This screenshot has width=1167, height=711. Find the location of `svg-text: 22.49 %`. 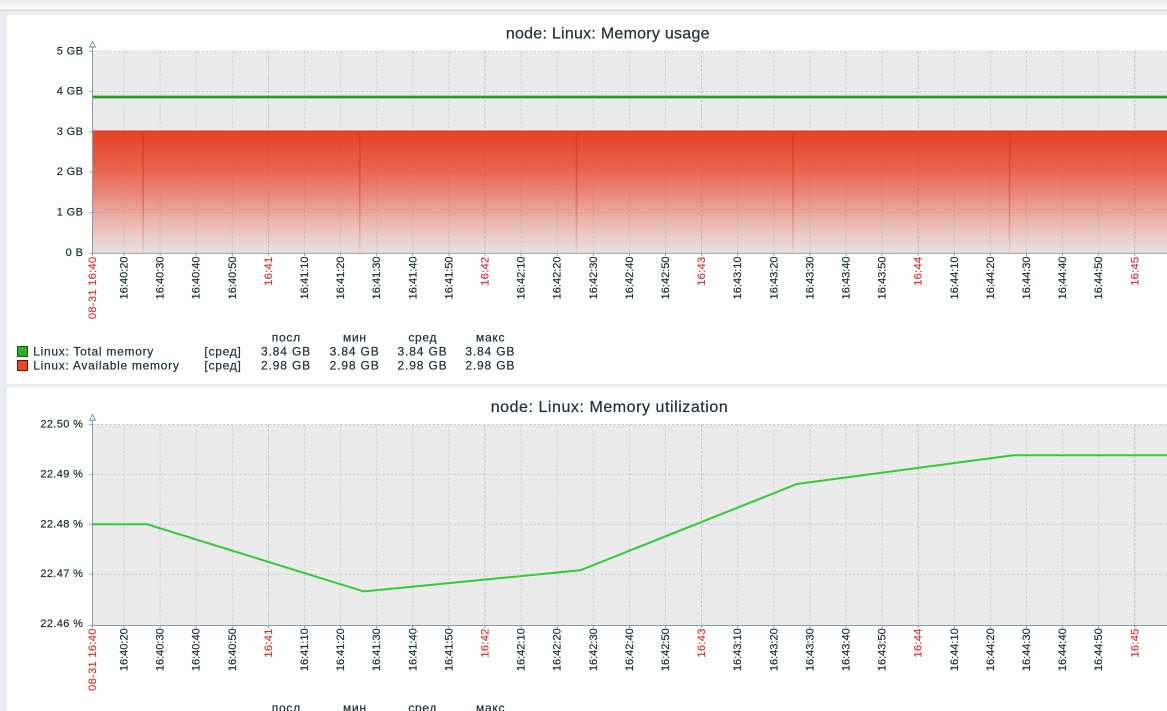

svg-text: 22.49 % is located at coordinates (61, 474).